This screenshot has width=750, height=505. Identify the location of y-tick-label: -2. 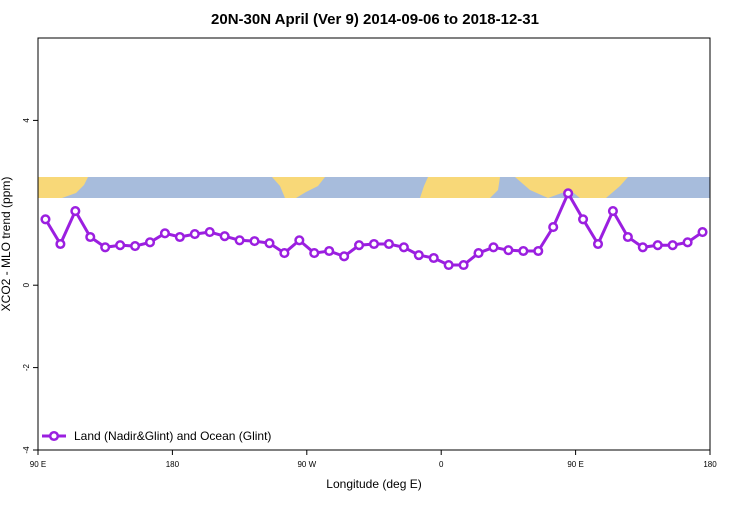
(26, 367).